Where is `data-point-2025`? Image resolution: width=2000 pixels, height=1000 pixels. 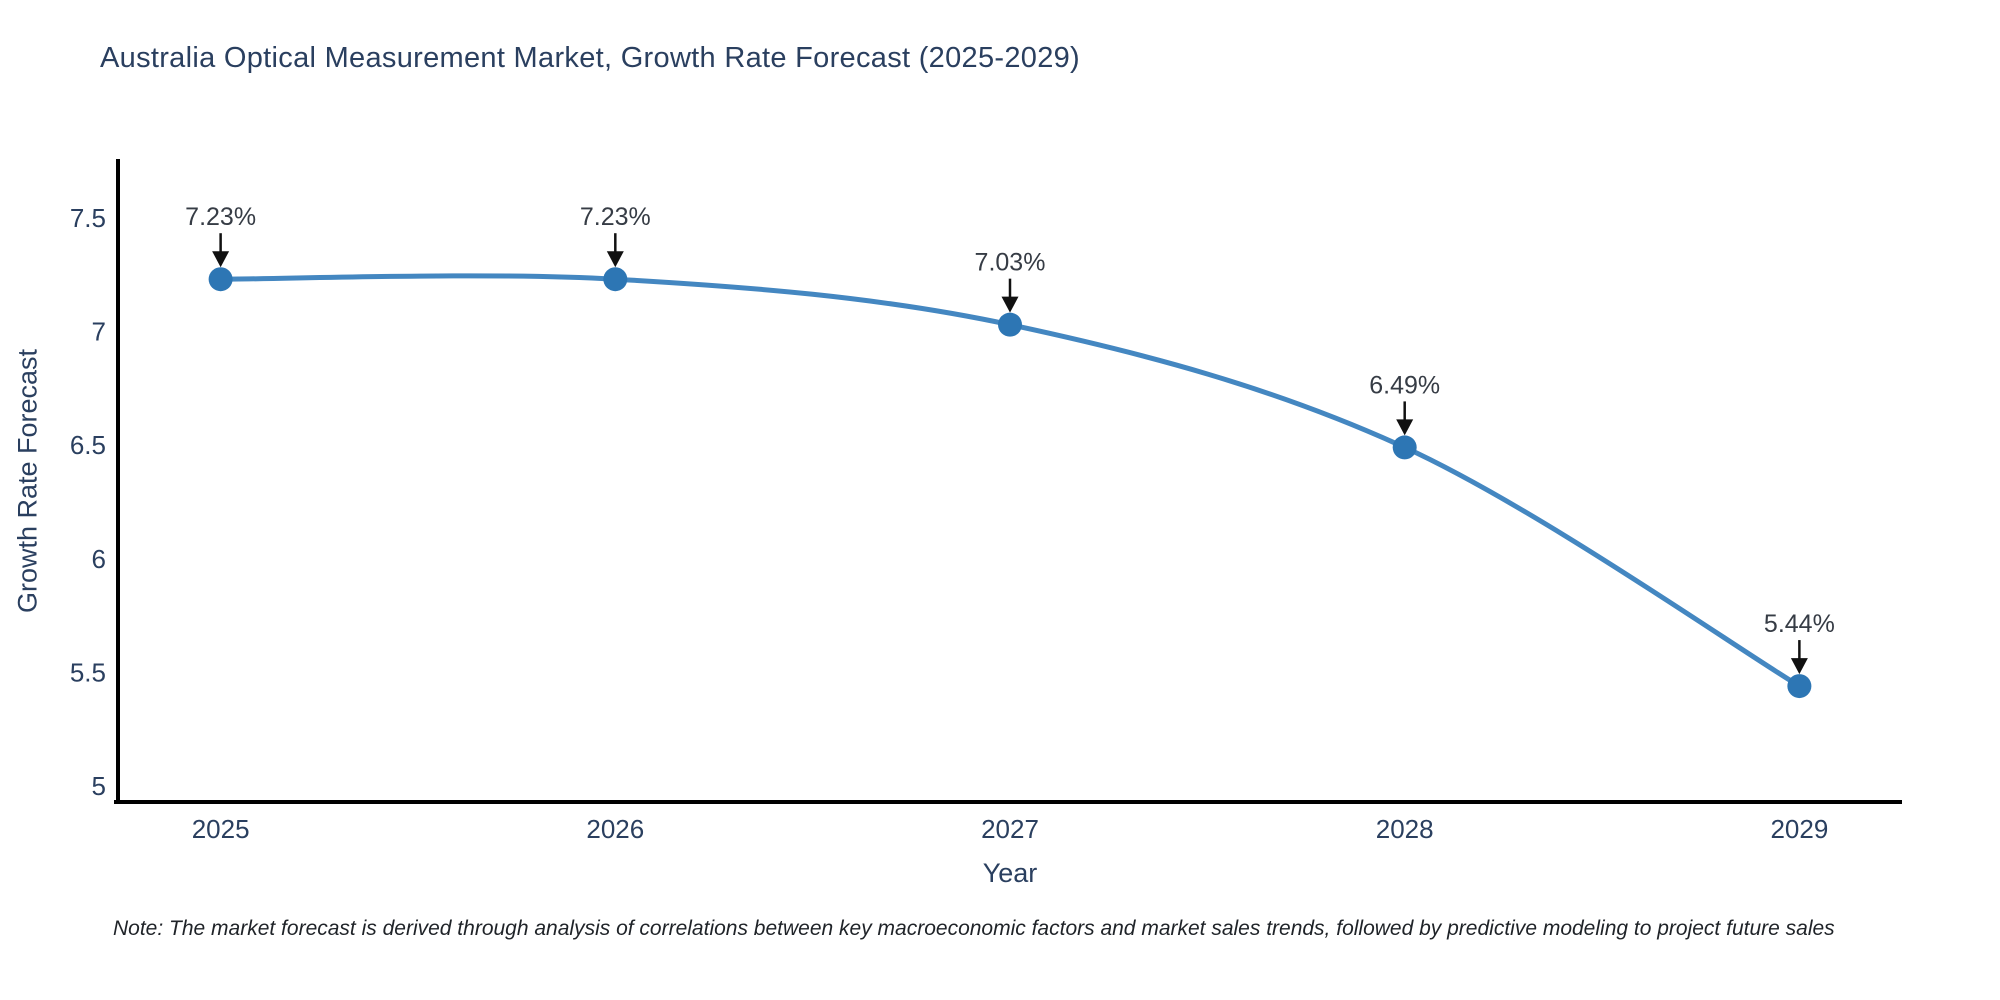
data-point-2025 is located at coordinates (220, 279).